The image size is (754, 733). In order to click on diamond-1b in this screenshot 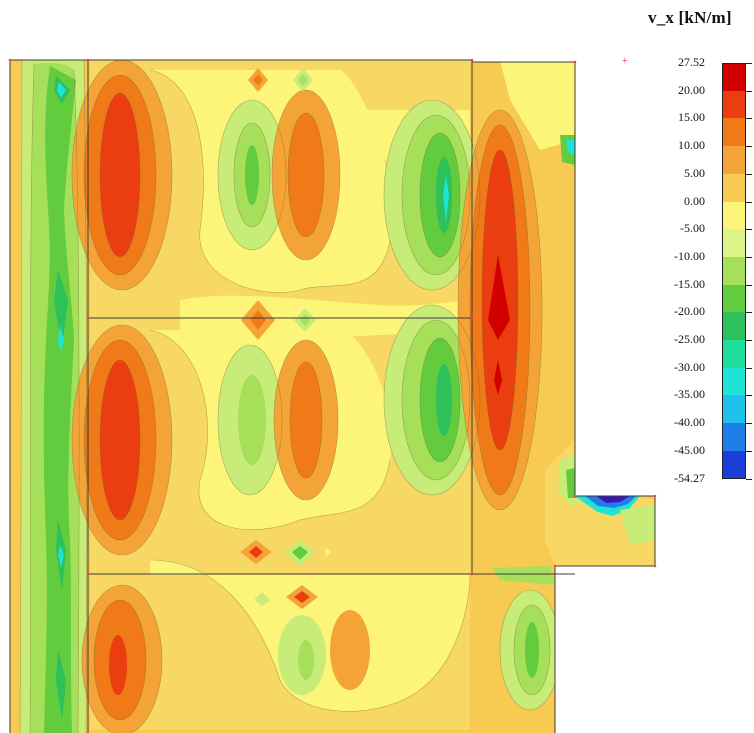, I will do `click(258, 80)`.